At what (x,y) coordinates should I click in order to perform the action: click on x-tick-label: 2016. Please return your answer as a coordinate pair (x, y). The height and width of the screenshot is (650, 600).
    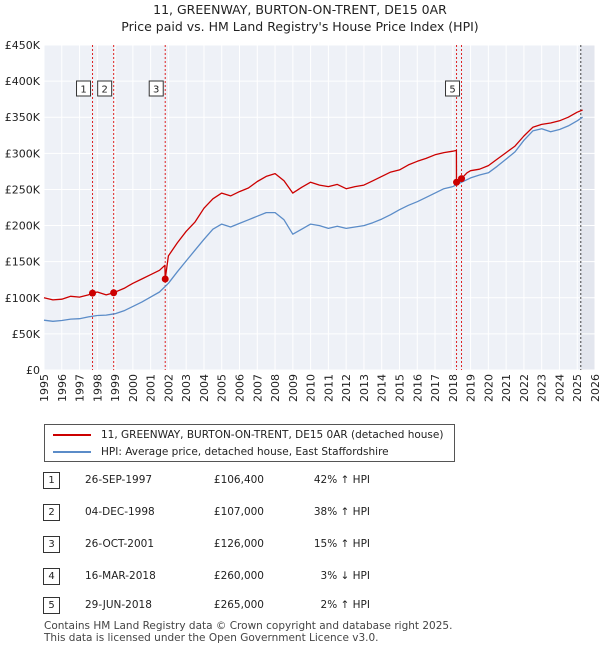
    Looking at the image, I should click on (417, 388).